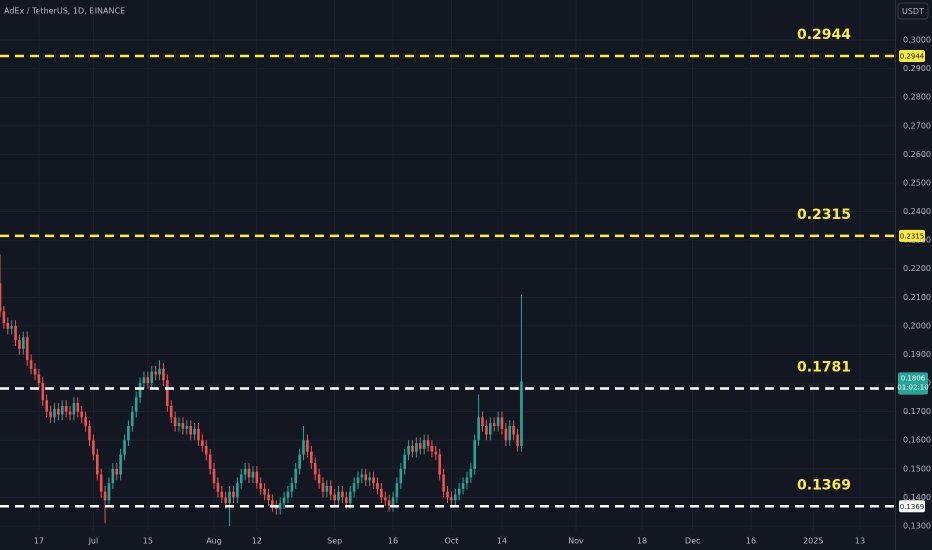 The width and height of the screenshot is (932, 550). Describe the element at coordinates (502, 541) in the screenshot. I see `x-tick-label: 14` at that location.